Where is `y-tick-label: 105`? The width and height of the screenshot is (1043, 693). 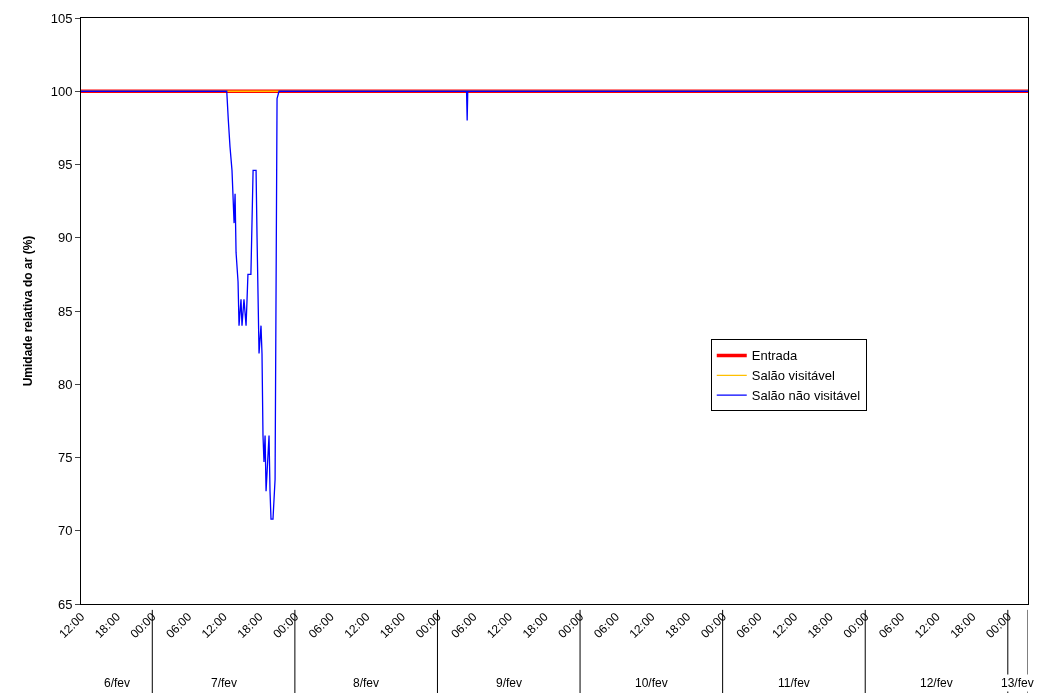
y-tick-label: 105 is located at coordinates (61, 18).